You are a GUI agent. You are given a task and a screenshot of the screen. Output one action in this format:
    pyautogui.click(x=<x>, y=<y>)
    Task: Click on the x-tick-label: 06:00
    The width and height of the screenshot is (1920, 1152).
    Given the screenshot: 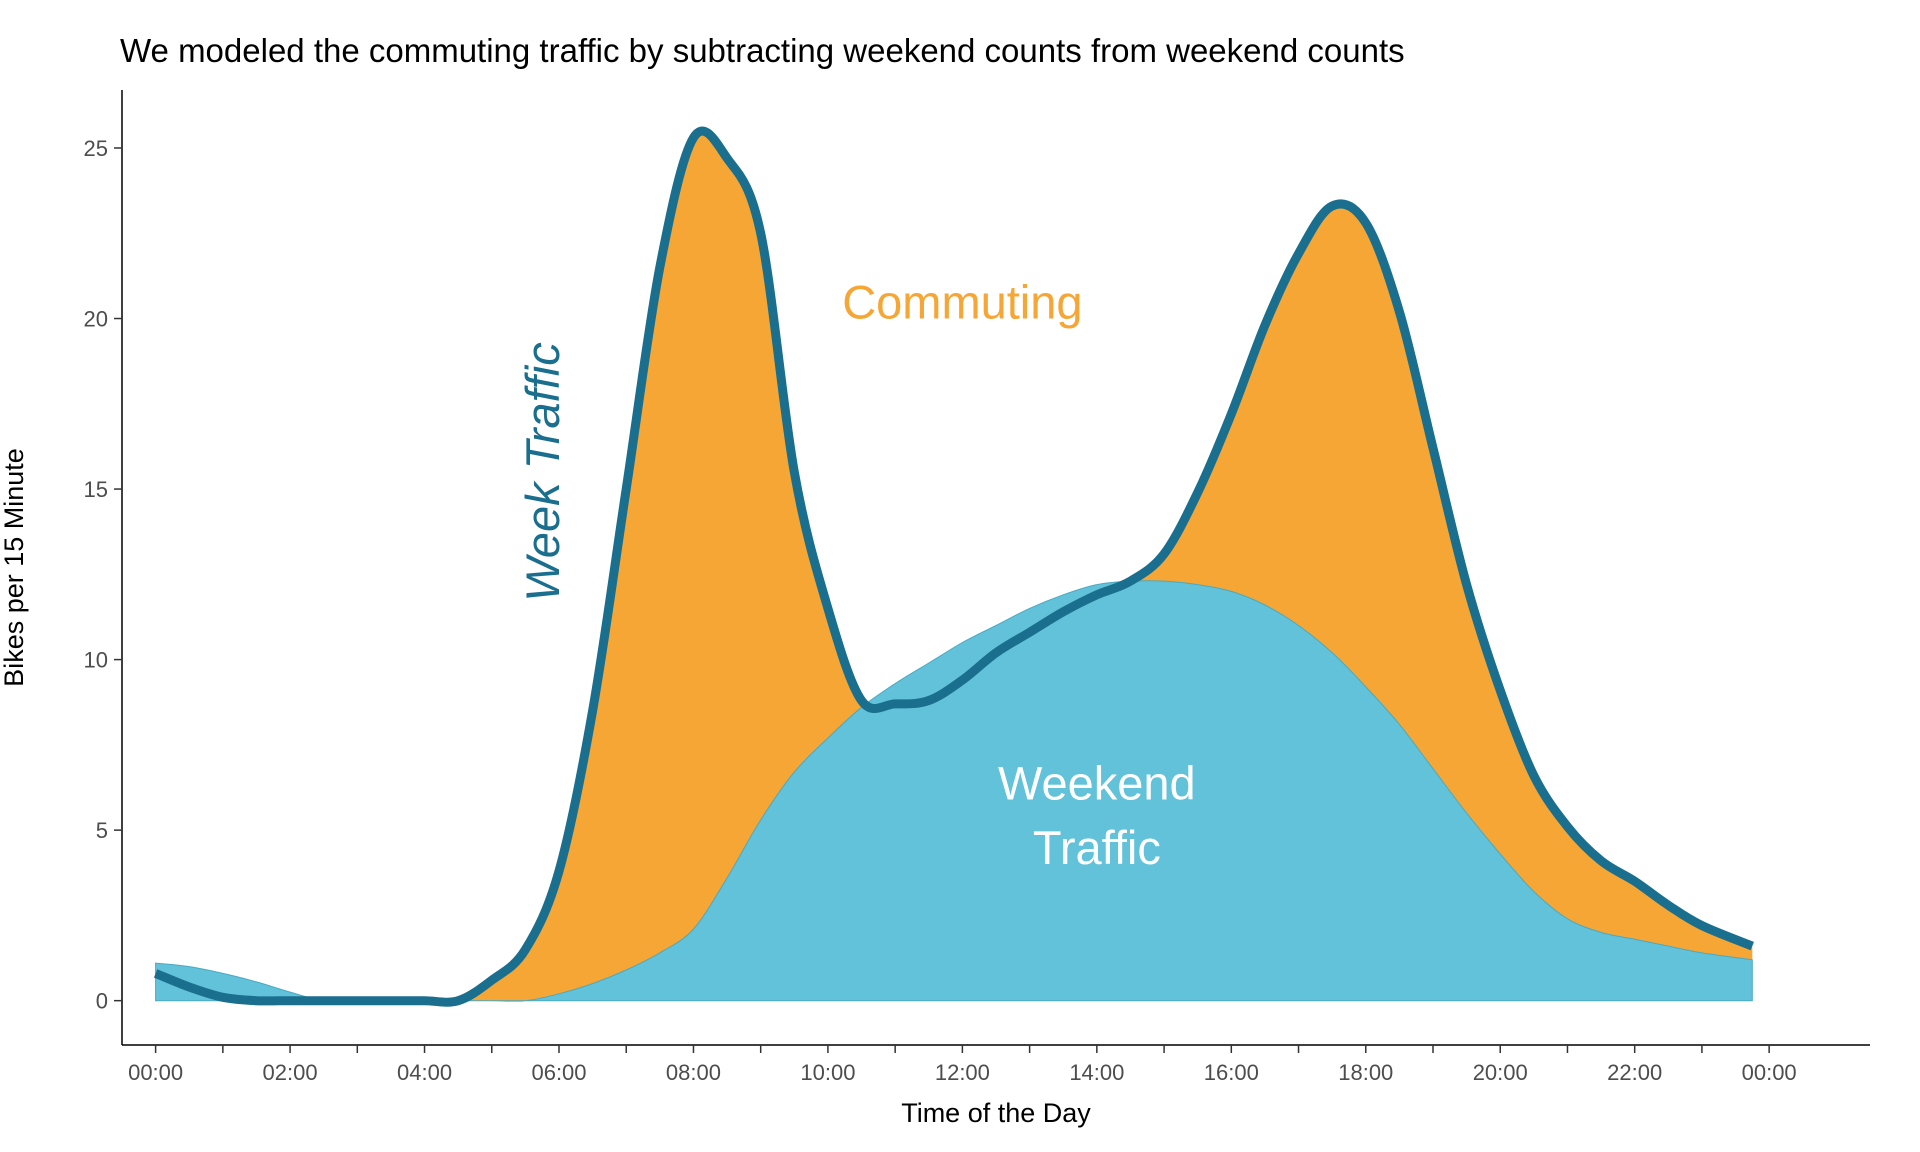 What is the action you would take?
    pyautogui.click(x=558, y=1072)
    